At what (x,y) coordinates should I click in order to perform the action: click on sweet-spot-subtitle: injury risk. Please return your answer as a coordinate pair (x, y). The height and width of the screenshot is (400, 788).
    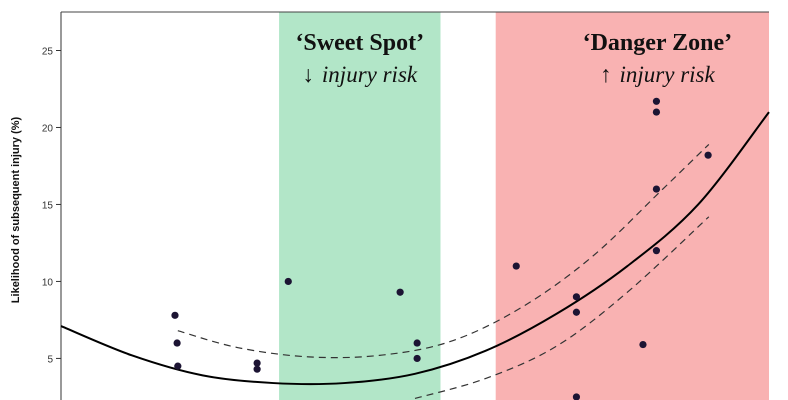
    Looking at the image, I should click on (370, 74).